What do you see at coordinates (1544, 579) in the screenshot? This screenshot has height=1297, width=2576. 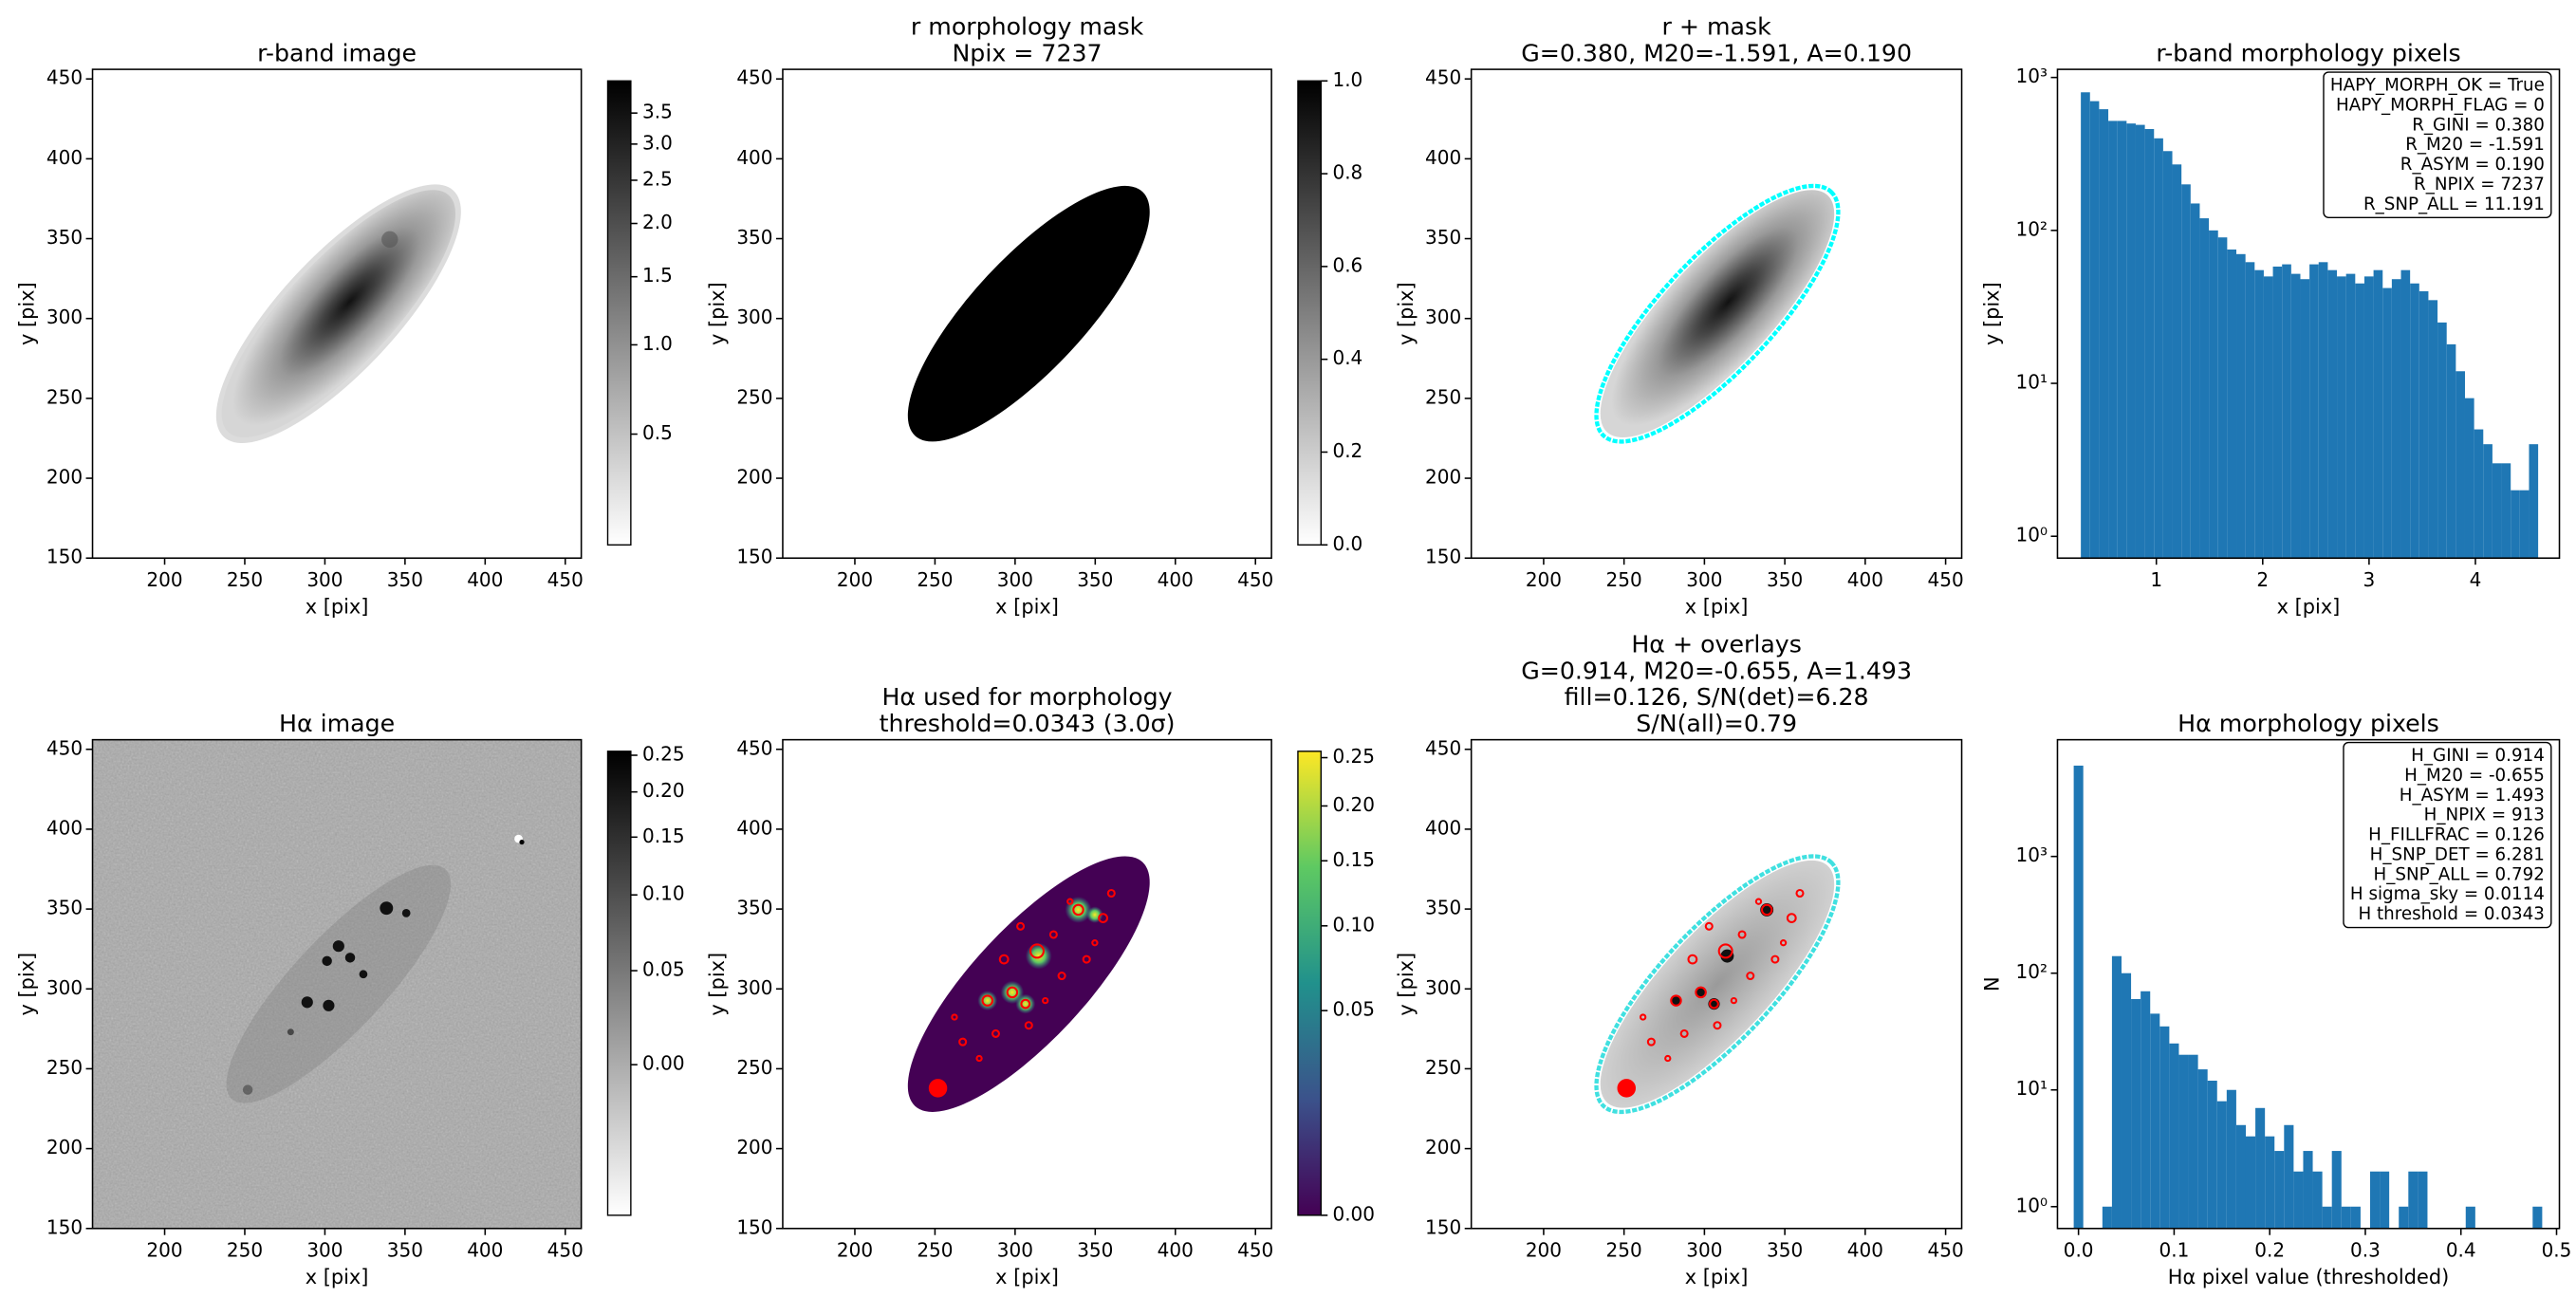 I see `x-tick-label: 200` at bounding box center [1544, 579].